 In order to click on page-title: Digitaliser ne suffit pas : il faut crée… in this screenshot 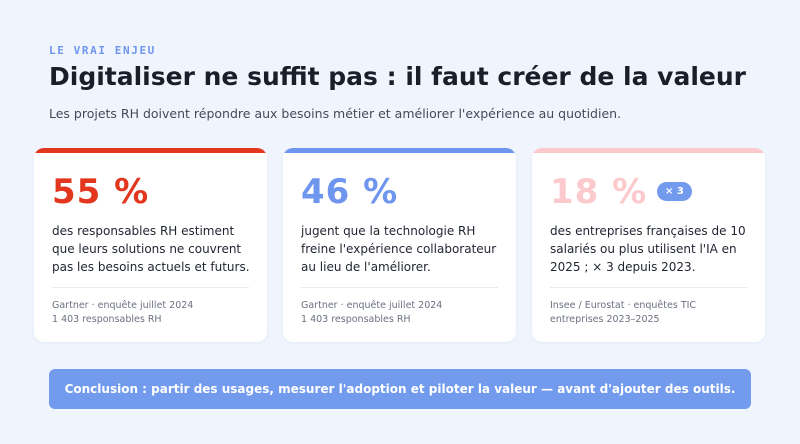, I will do `click(397, 76)`.